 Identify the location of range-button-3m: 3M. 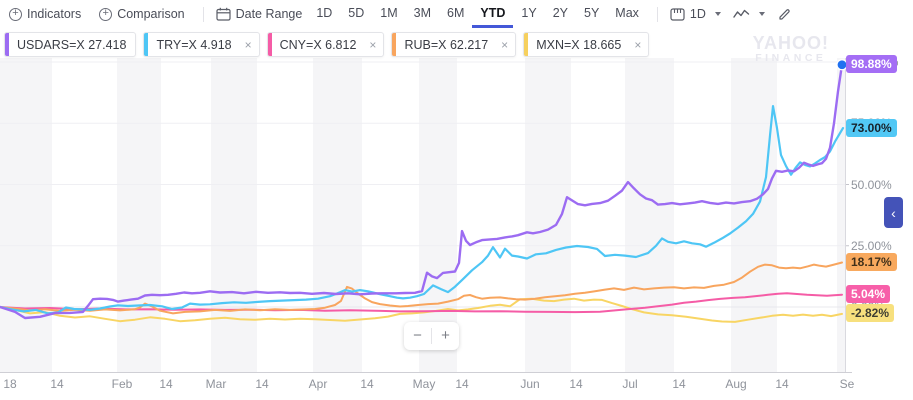
(422, 13).